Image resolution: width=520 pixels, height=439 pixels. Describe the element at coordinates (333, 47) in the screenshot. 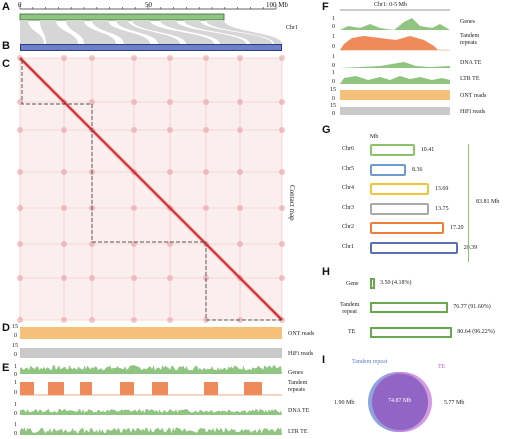

I see `f-tr-scale-bottom: 0` at that location.